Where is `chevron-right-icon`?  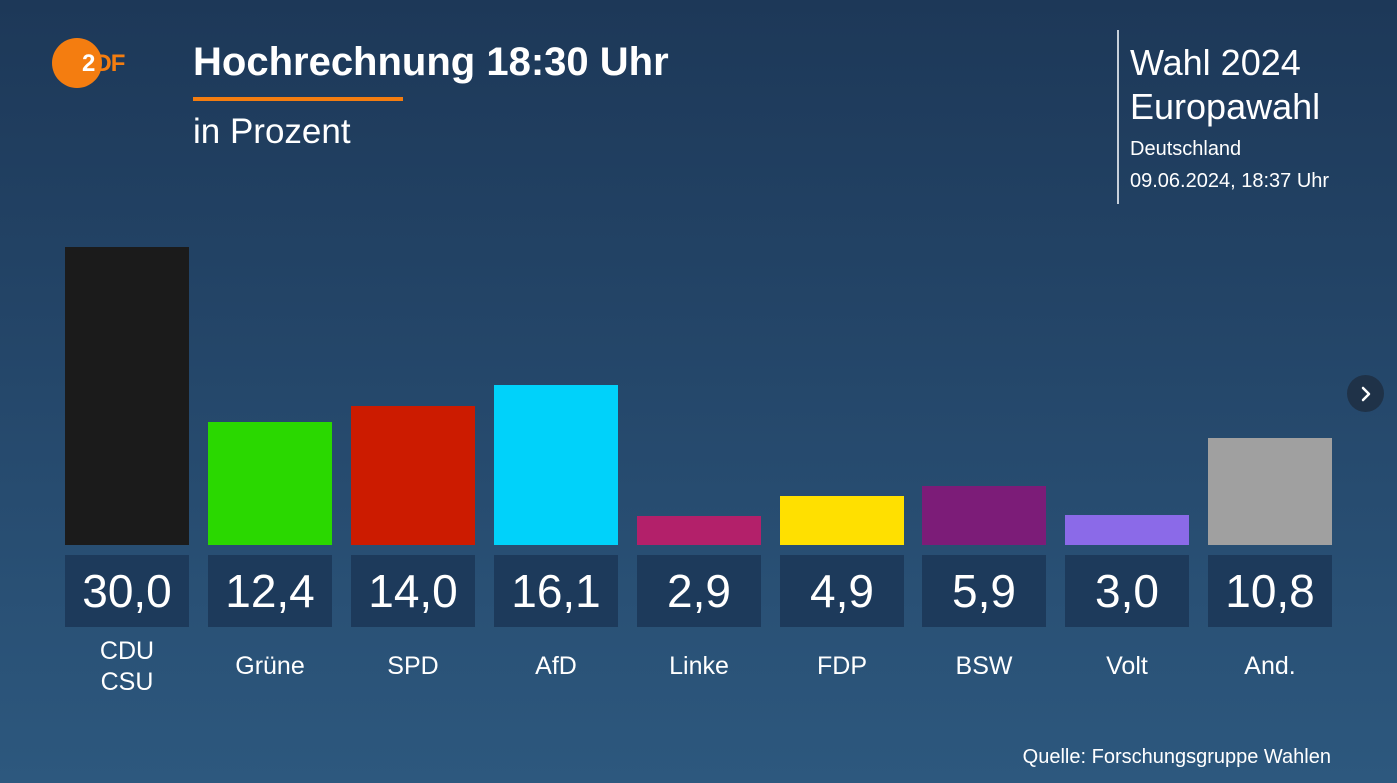 chevron-right-icon is located at coordinates (1365, 393).